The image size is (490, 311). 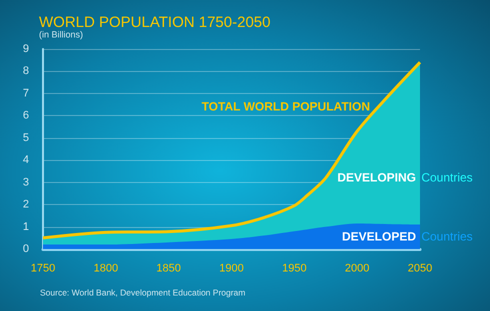 What do you see at coordinates (231, 268) in the screenshot?
I see `x-tick-label: 1900` at bounding box center [231, 268].